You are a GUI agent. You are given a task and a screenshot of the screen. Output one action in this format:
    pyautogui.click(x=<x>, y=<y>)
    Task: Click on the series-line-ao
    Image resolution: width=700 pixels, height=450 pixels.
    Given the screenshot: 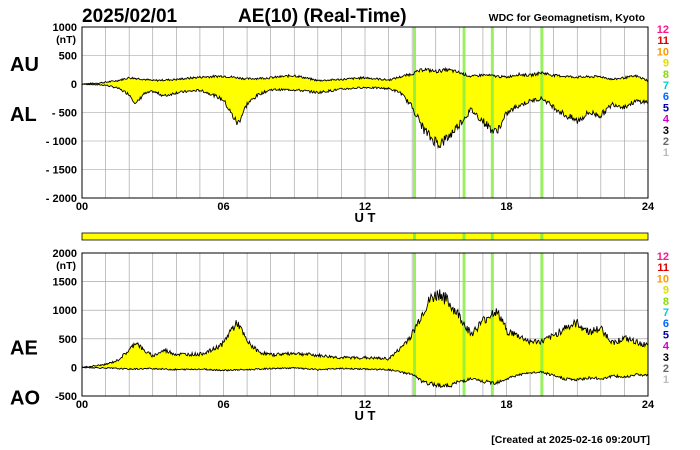 What is the action you would take?
    pyautogui.click(x=365, y=377)
    